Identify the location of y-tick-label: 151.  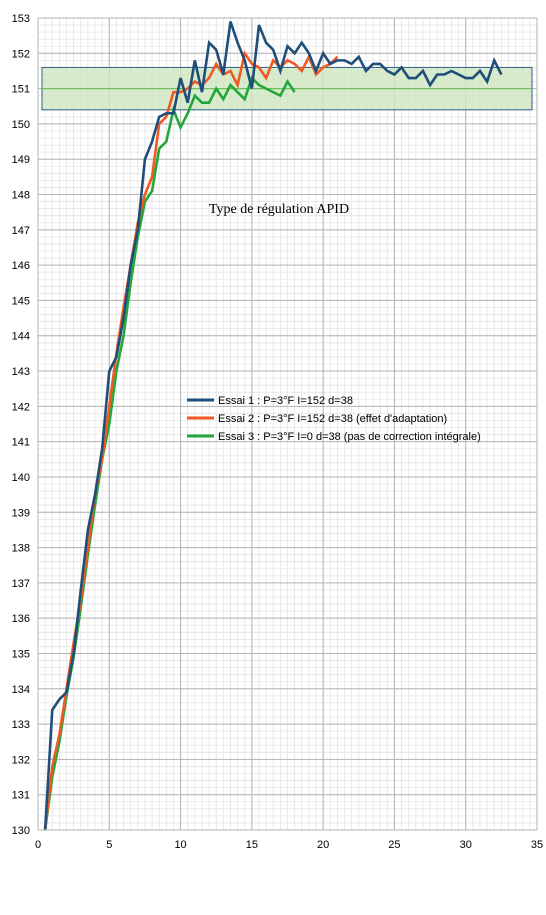
(21, 90).